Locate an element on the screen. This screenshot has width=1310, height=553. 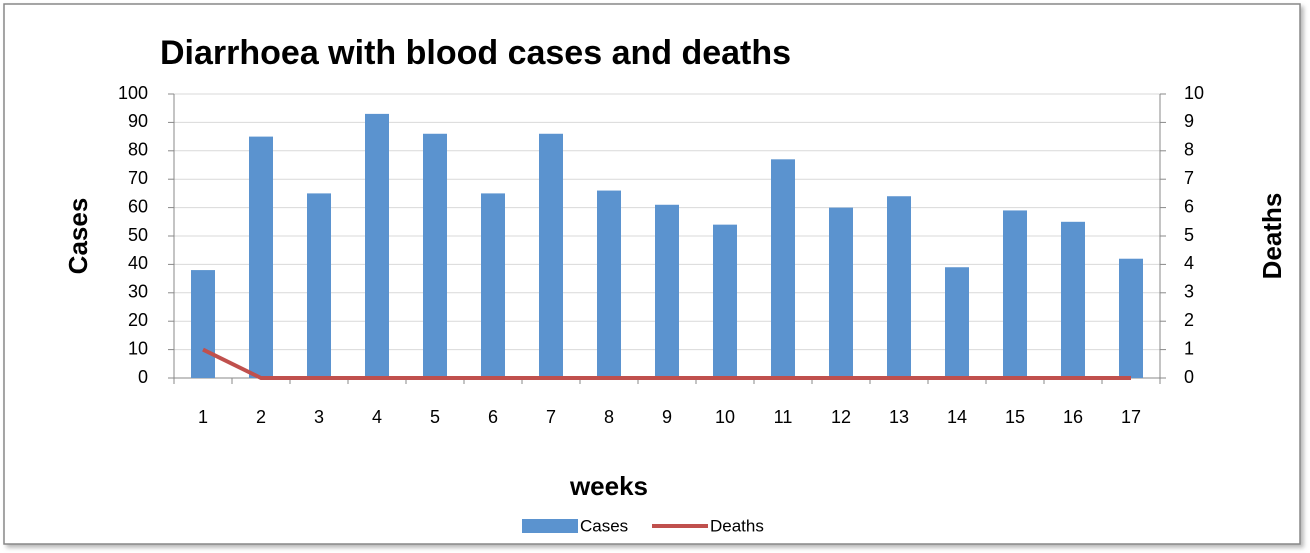
x-tick-label: 5 is located at coordinates (435, 417).